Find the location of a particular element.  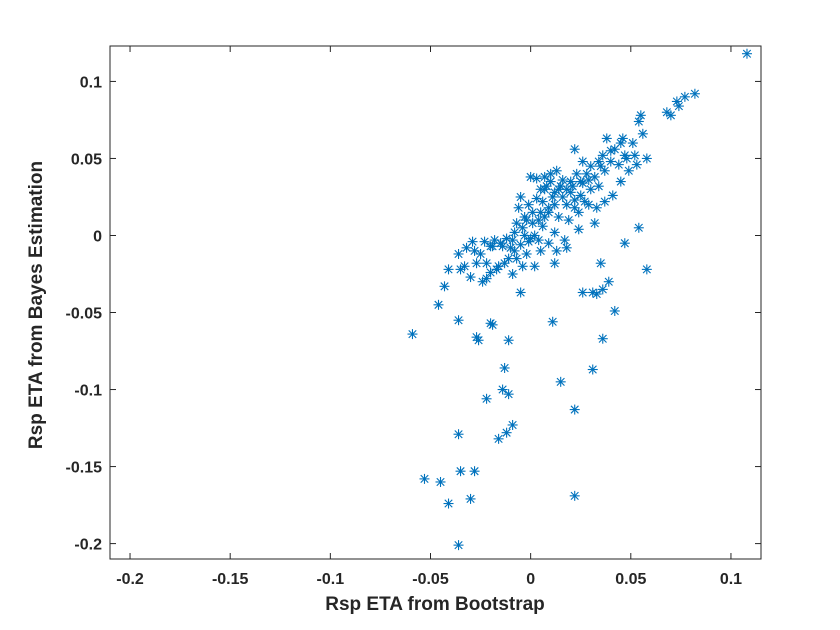

y-tick-label: 0.05 is located at coordinates (86, 159).